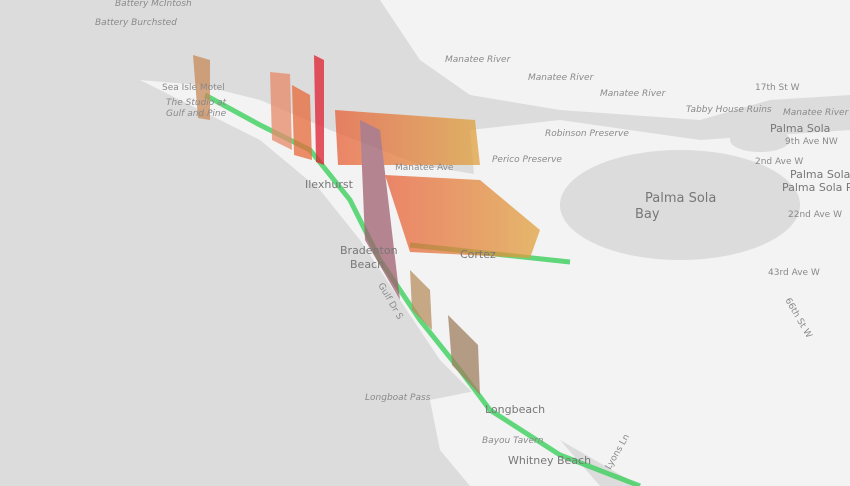 This screenshot has height=486, width=850. I want to click on place-label: Battery Burchsted, so click(136, 23).